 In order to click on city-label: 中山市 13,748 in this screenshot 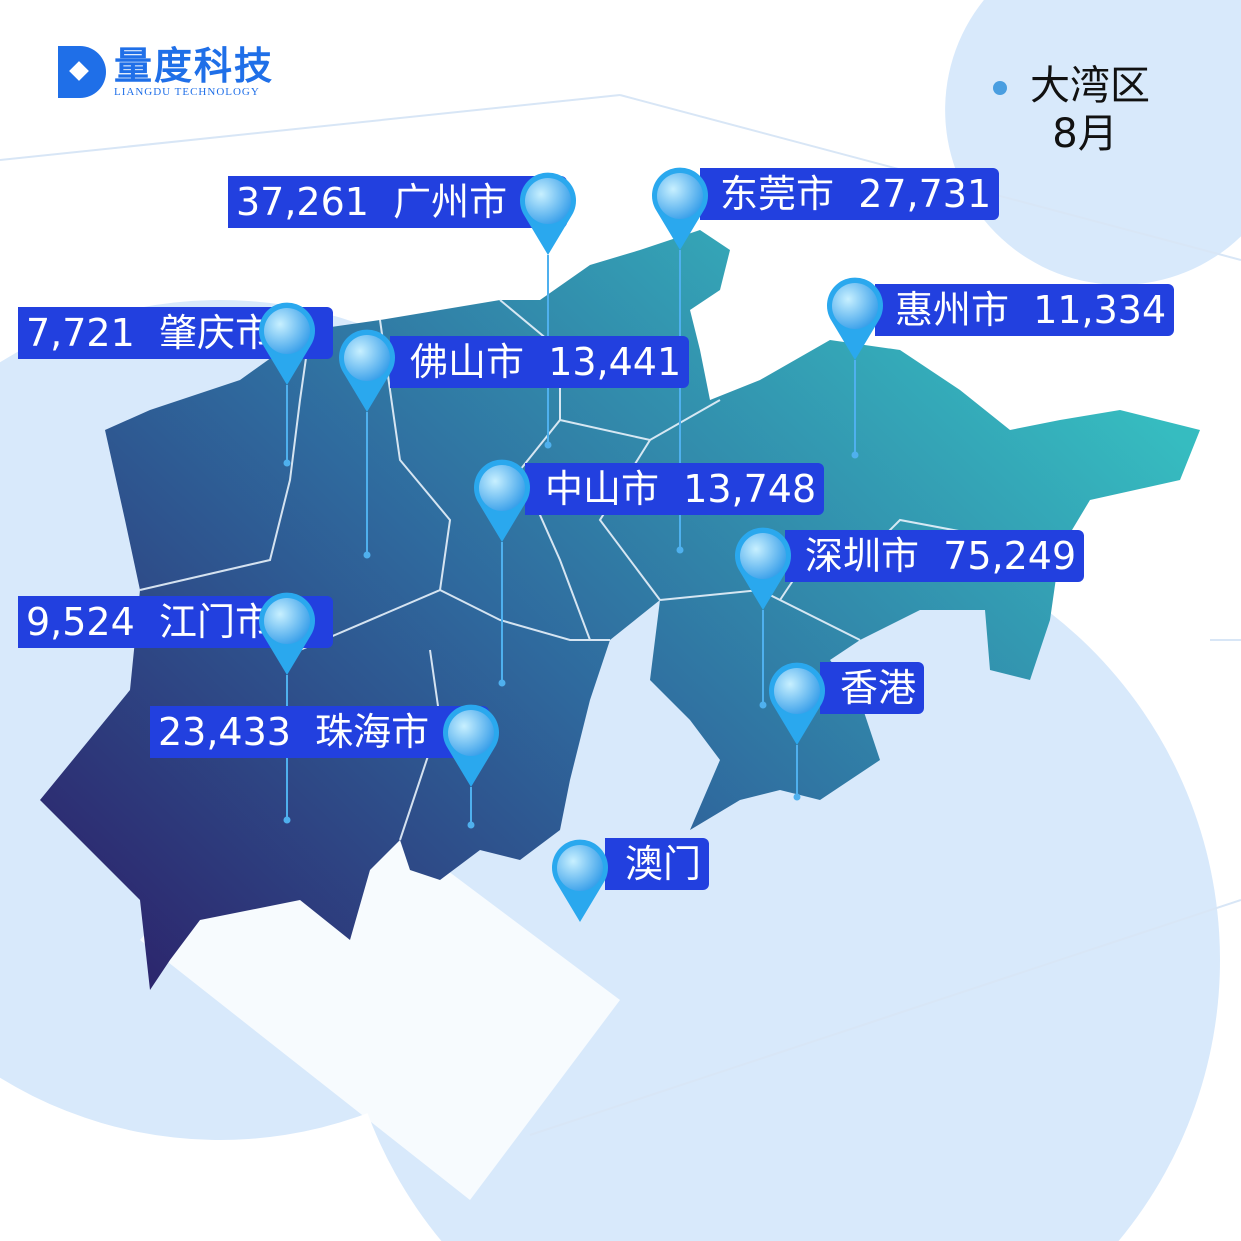, I will do `click(675, 489)`.